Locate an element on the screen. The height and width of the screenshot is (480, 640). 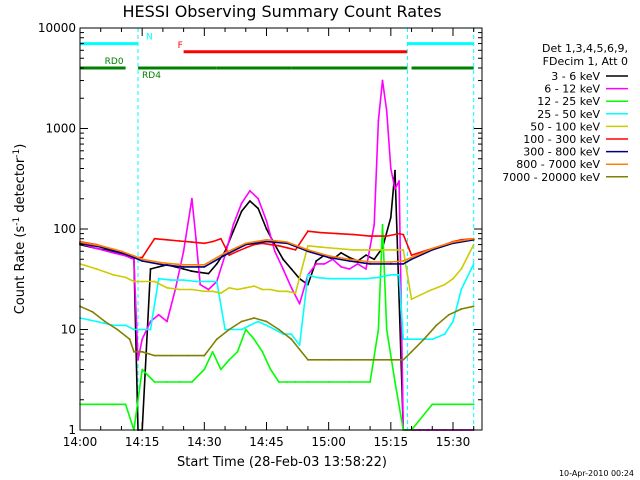
state-label-rd4: RD4 is located at coordinates (151, 76).